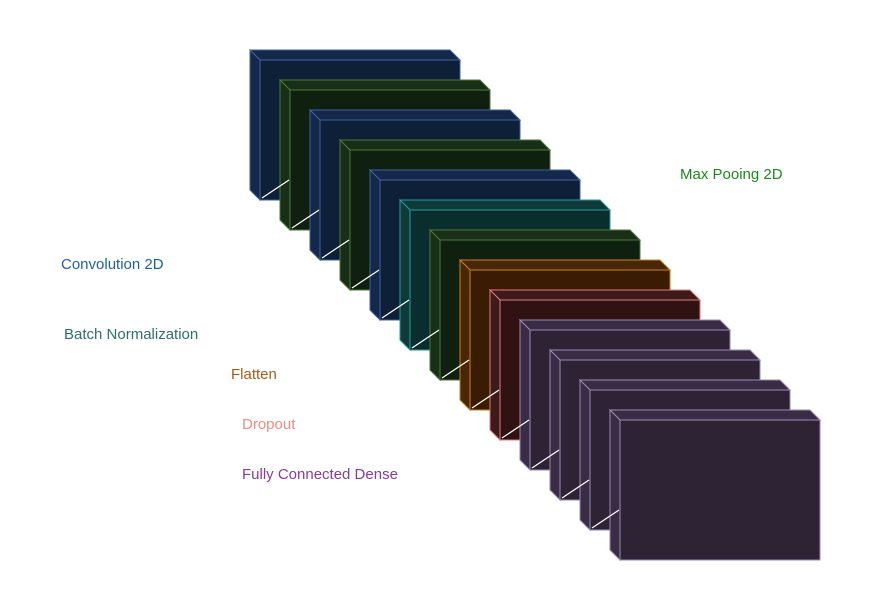 The height and width of the screenshot is (611, 871). I want to click on label-batch-normalization: Batch Normalization, so click(131, 334).